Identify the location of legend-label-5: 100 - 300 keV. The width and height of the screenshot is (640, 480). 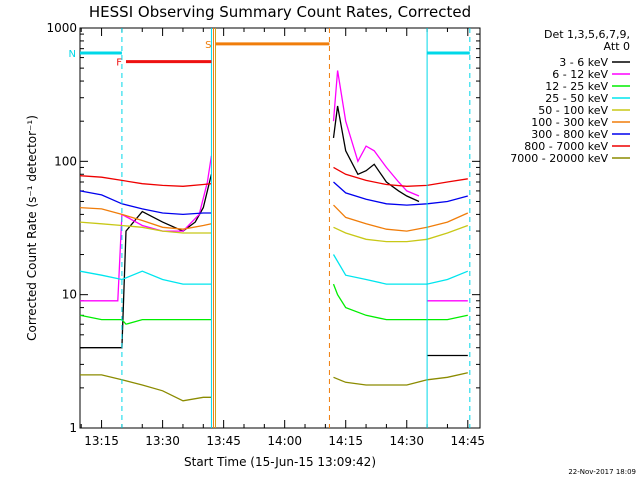
(569, 122).